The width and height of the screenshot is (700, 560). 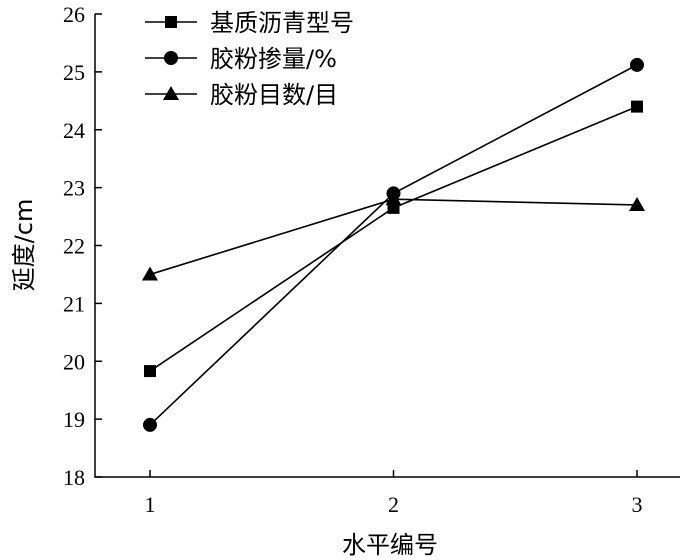 What do you see at coordinates (74, 130) in the screenshot?
I see `y-tick-label: 24` at bounding box center [74, 130].